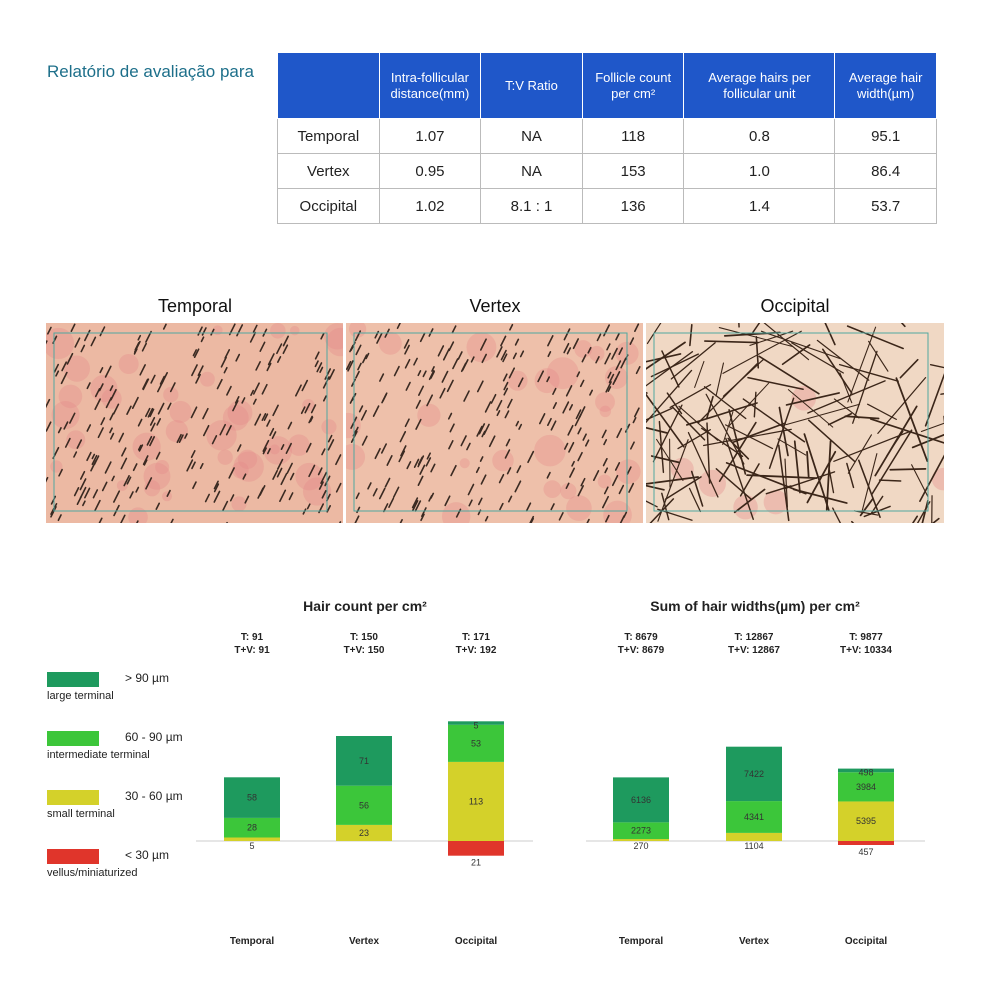 The image size is (1000, 1000). Describe the element at coordinates (866, 637) in the screenshot. I see `total-label-t: T: 9877` at that location.